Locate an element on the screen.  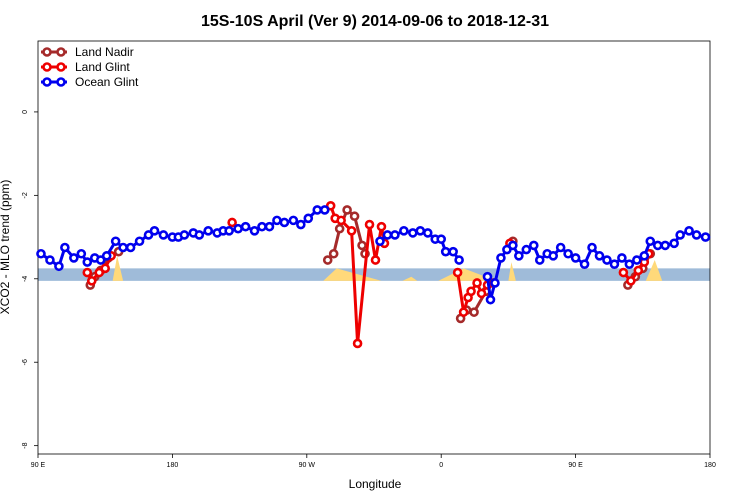
land-band-layer is located at coordinates (374, 268).